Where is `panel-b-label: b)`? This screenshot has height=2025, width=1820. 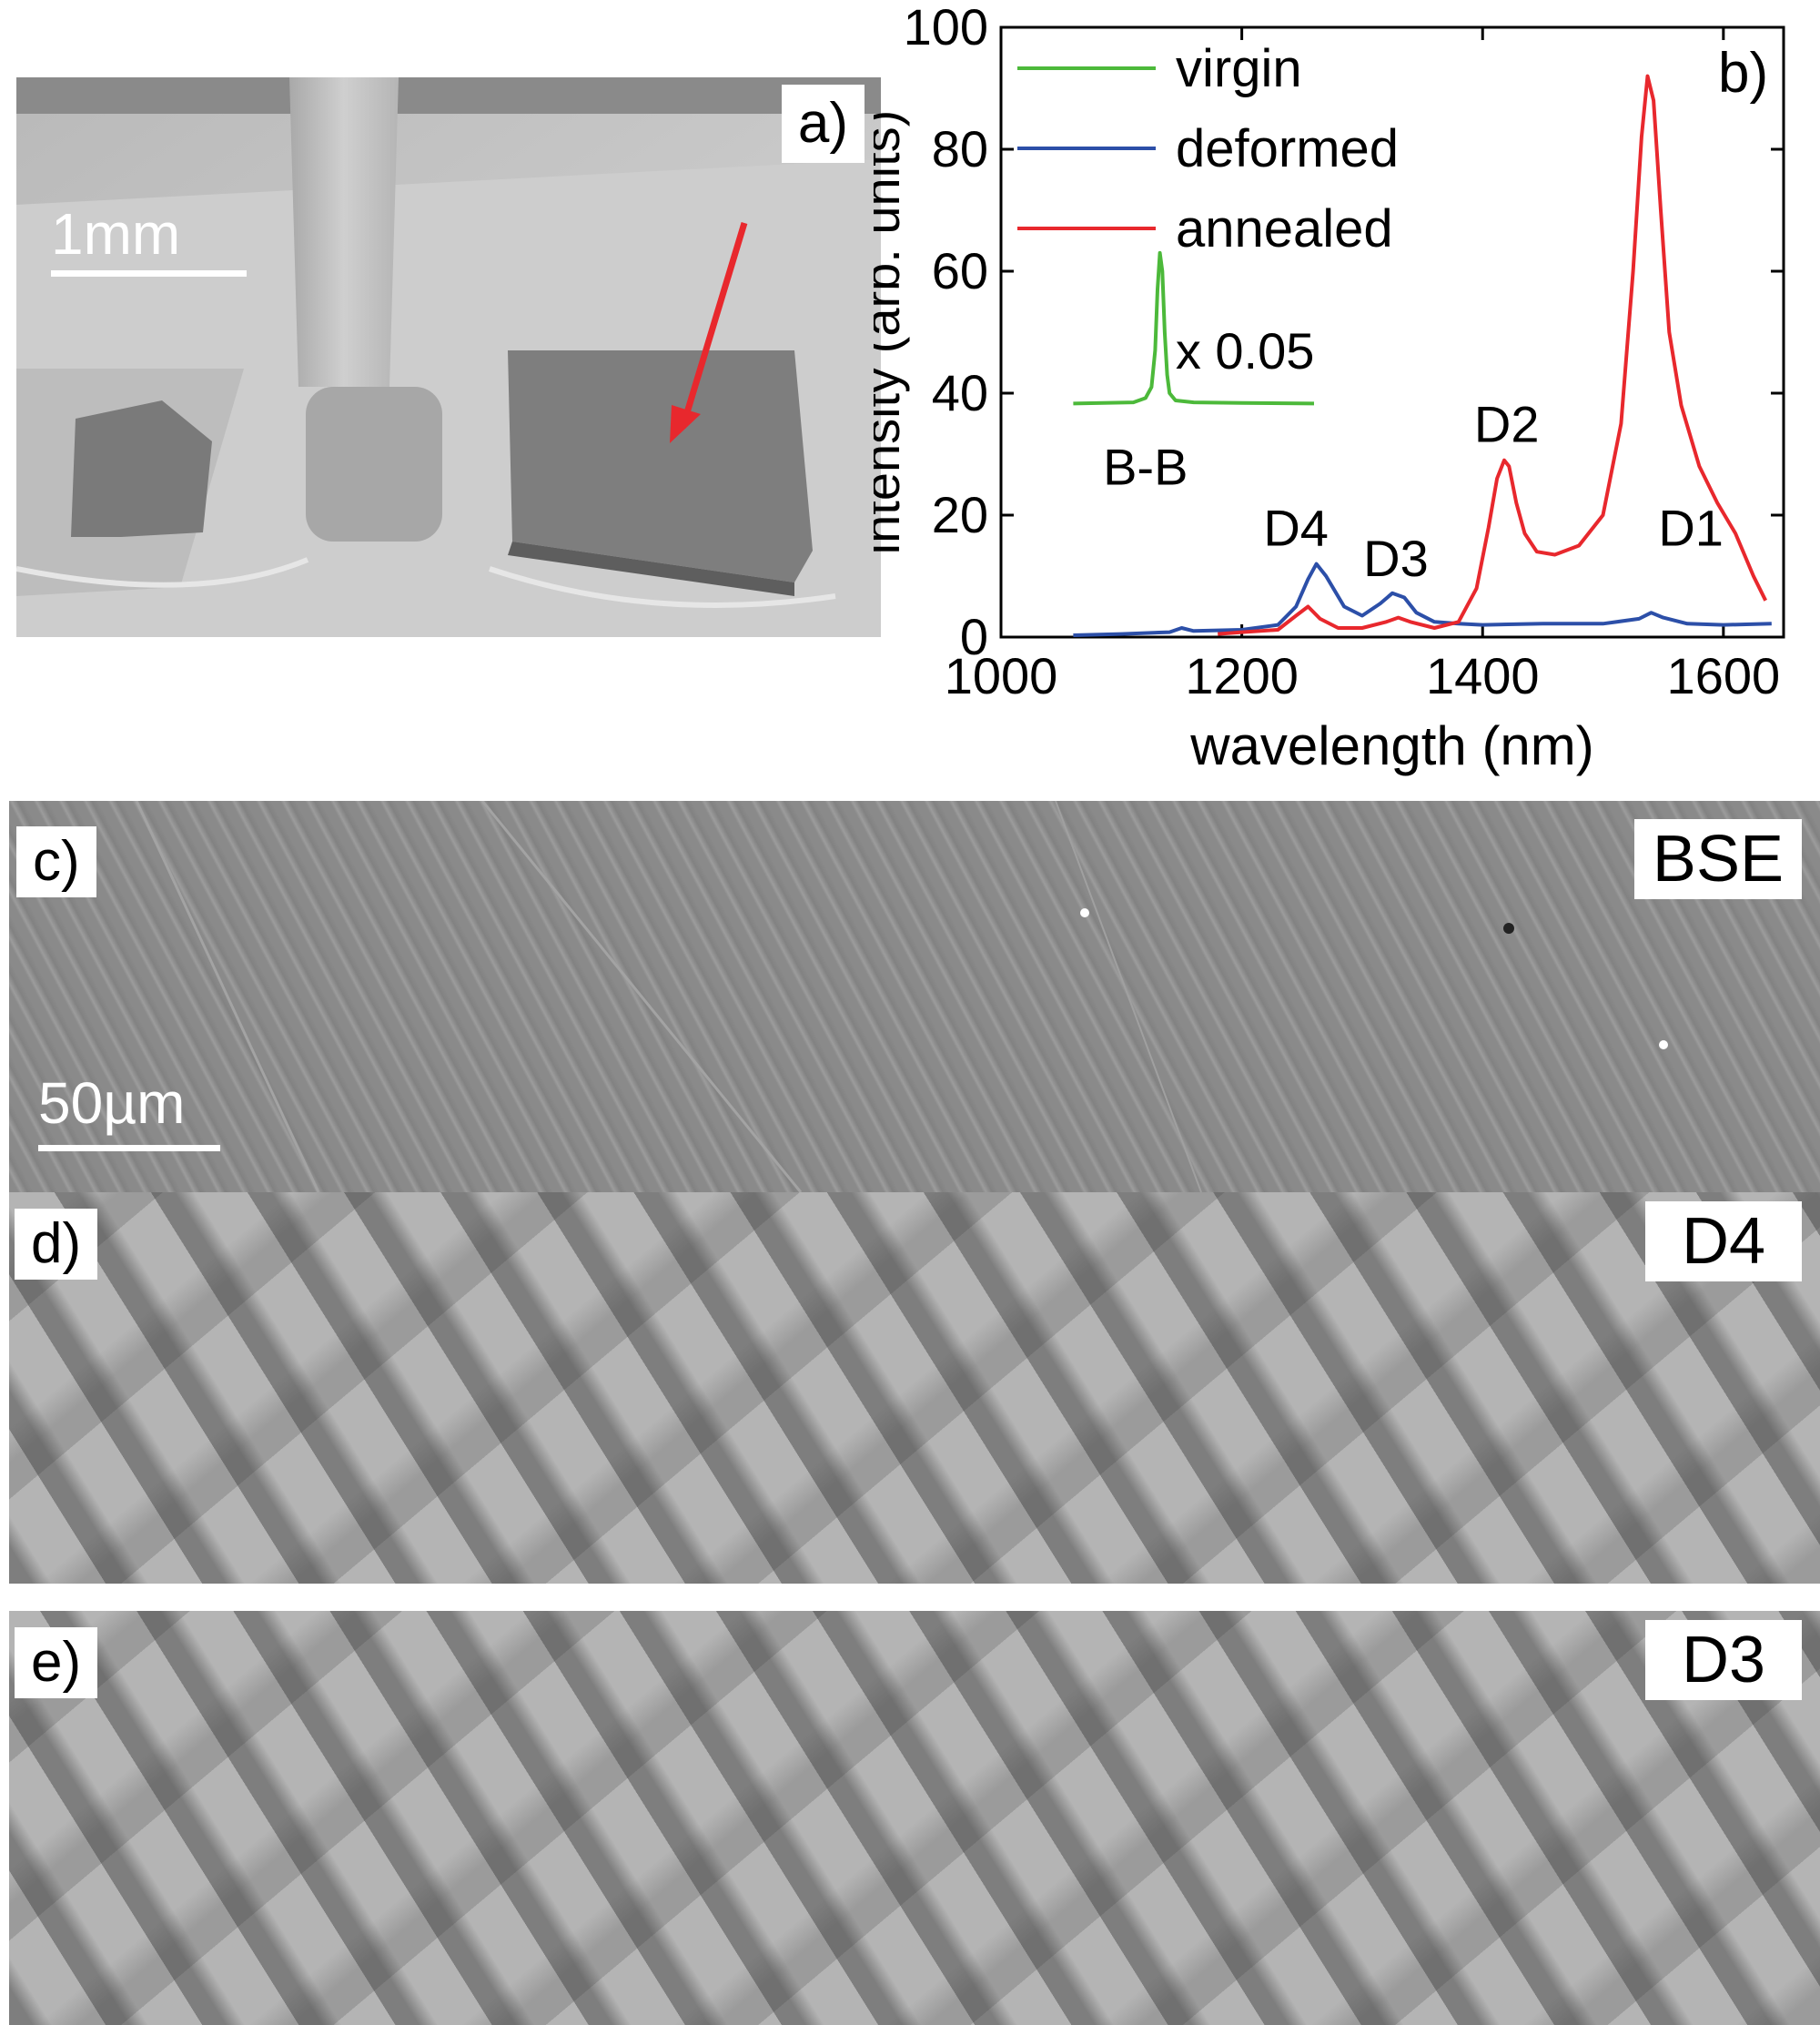
panel-b-label: b) is located at coordinates (1743, 73).